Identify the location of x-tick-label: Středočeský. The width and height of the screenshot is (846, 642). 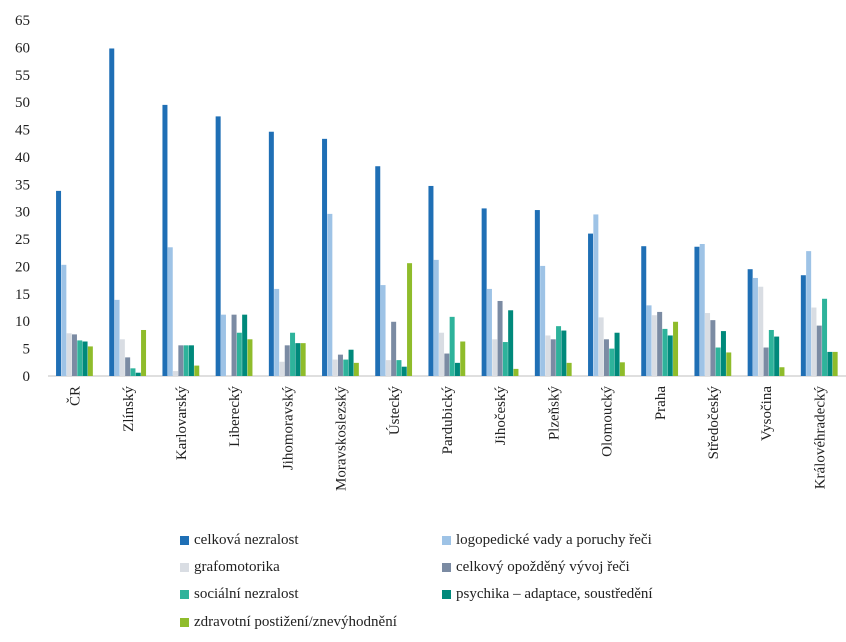
(714, 423).